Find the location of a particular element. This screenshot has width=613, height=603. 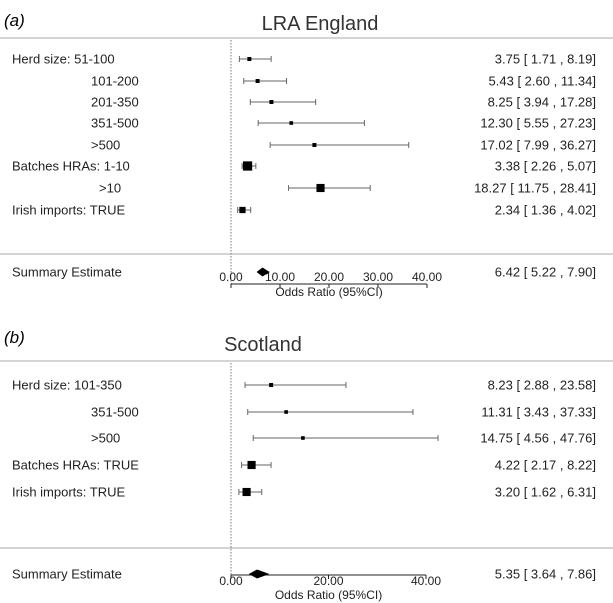

panel-b-summary-label: Summary Estimate is located at coordinates (67, 574).